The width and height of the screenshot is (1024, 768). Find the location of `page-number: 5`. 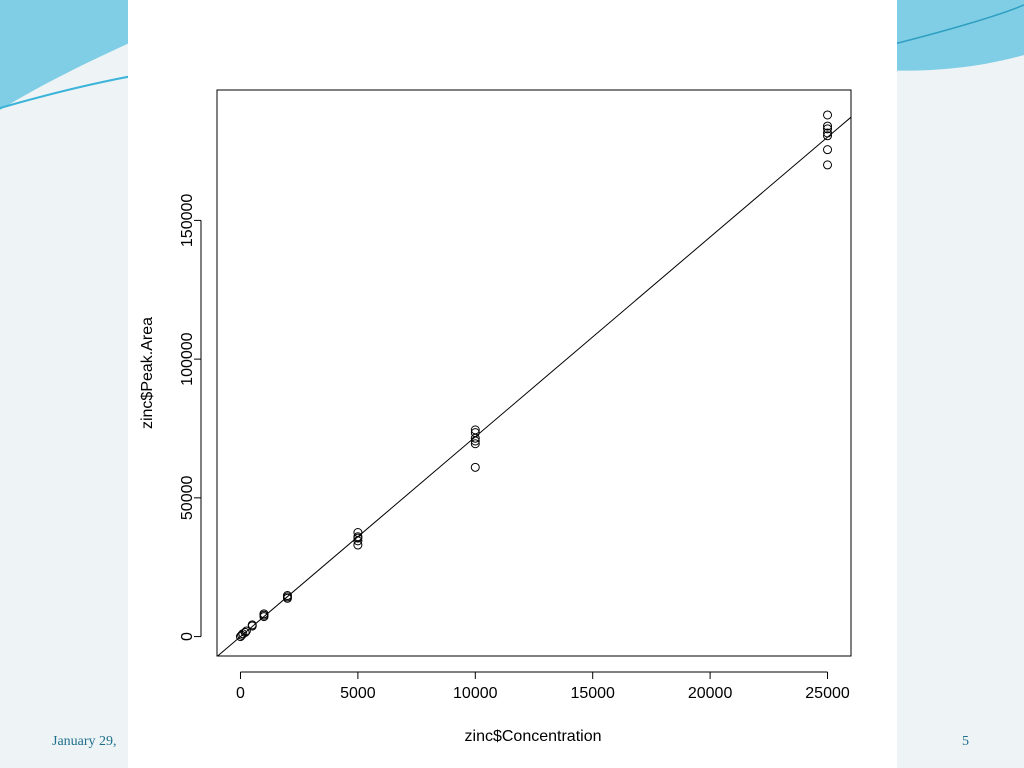

page-number: 5 is located at coordinates (965, 741).